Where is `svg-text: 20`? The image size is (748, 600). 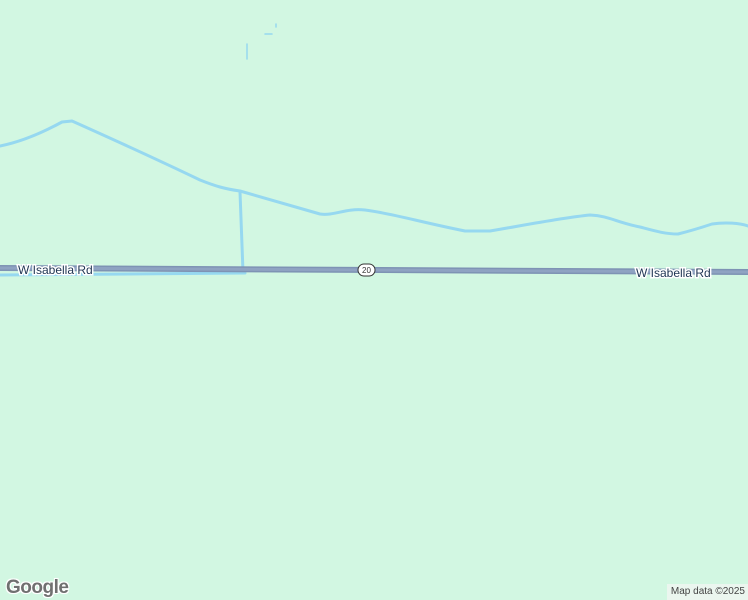
svg-text: 20 is located at coordinates (366, 270).